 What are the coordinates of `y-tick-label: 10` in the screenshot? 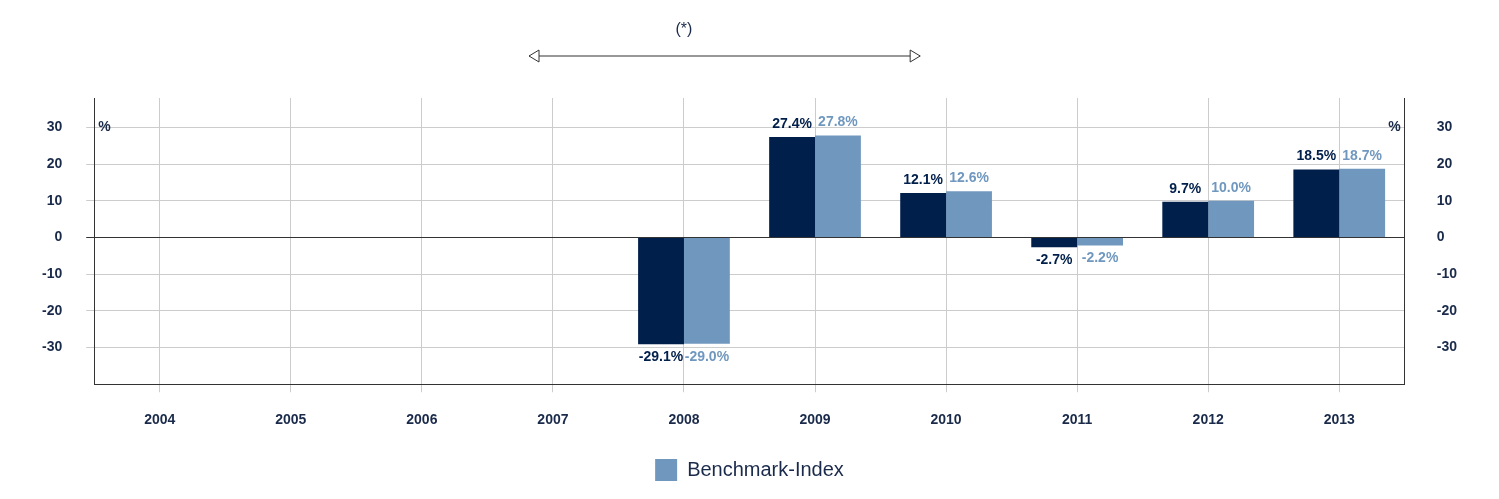 It's located at (54, 199).